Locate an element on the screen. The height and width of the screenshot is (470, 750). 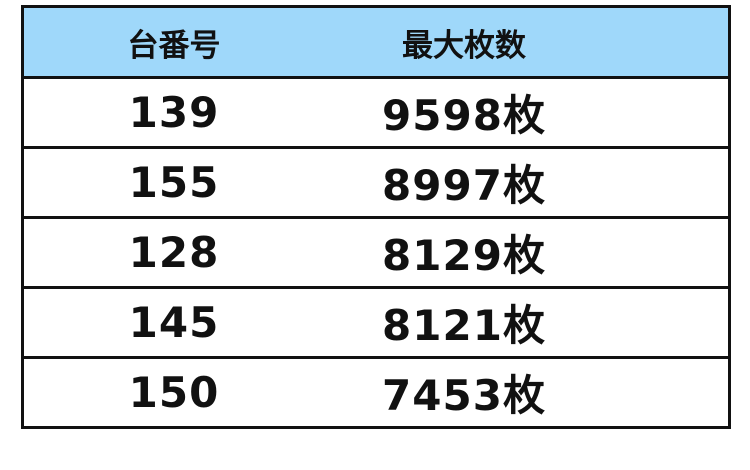
machine-number: 145 is located at coordinates (174, 322).